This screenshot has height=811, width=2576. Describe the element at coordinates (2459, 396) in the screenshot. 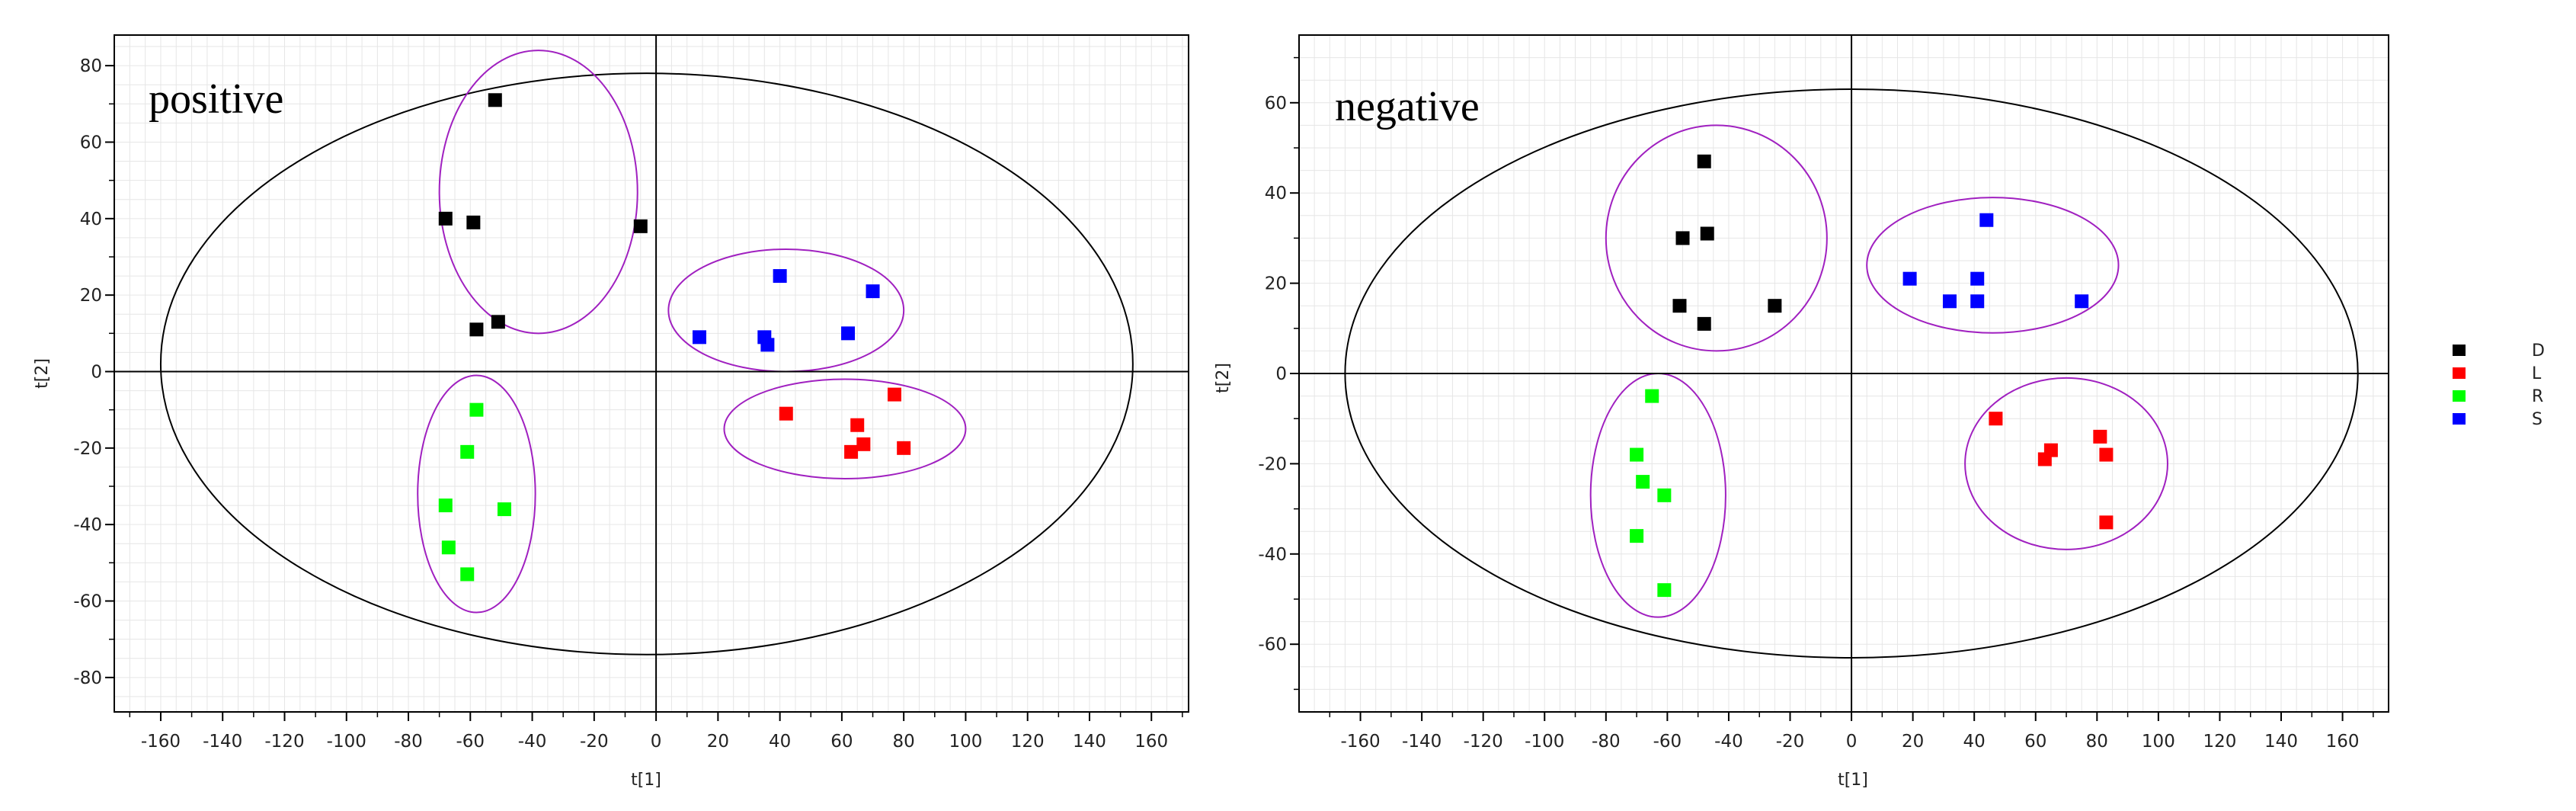

I see `legend-swatch-r` at that location.